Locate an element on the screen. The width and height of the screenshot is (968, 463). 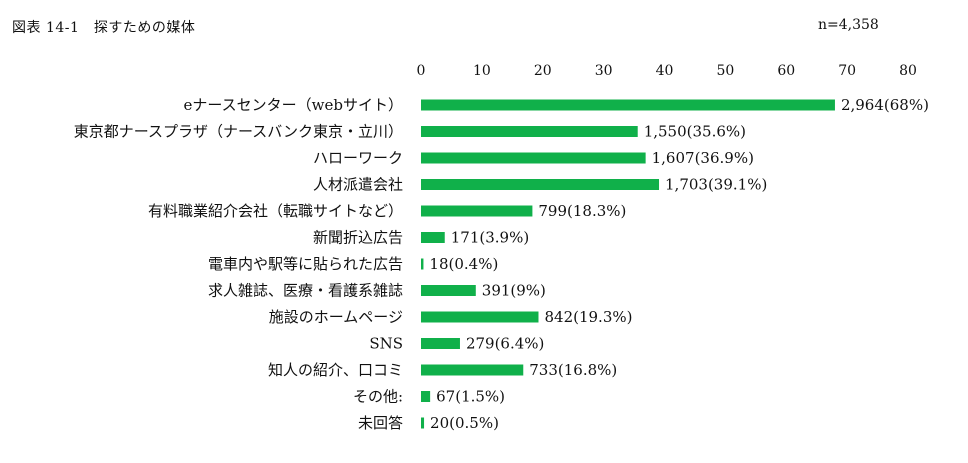
data-label: 1,703(39.1%) is located at coordinates (716, 185).